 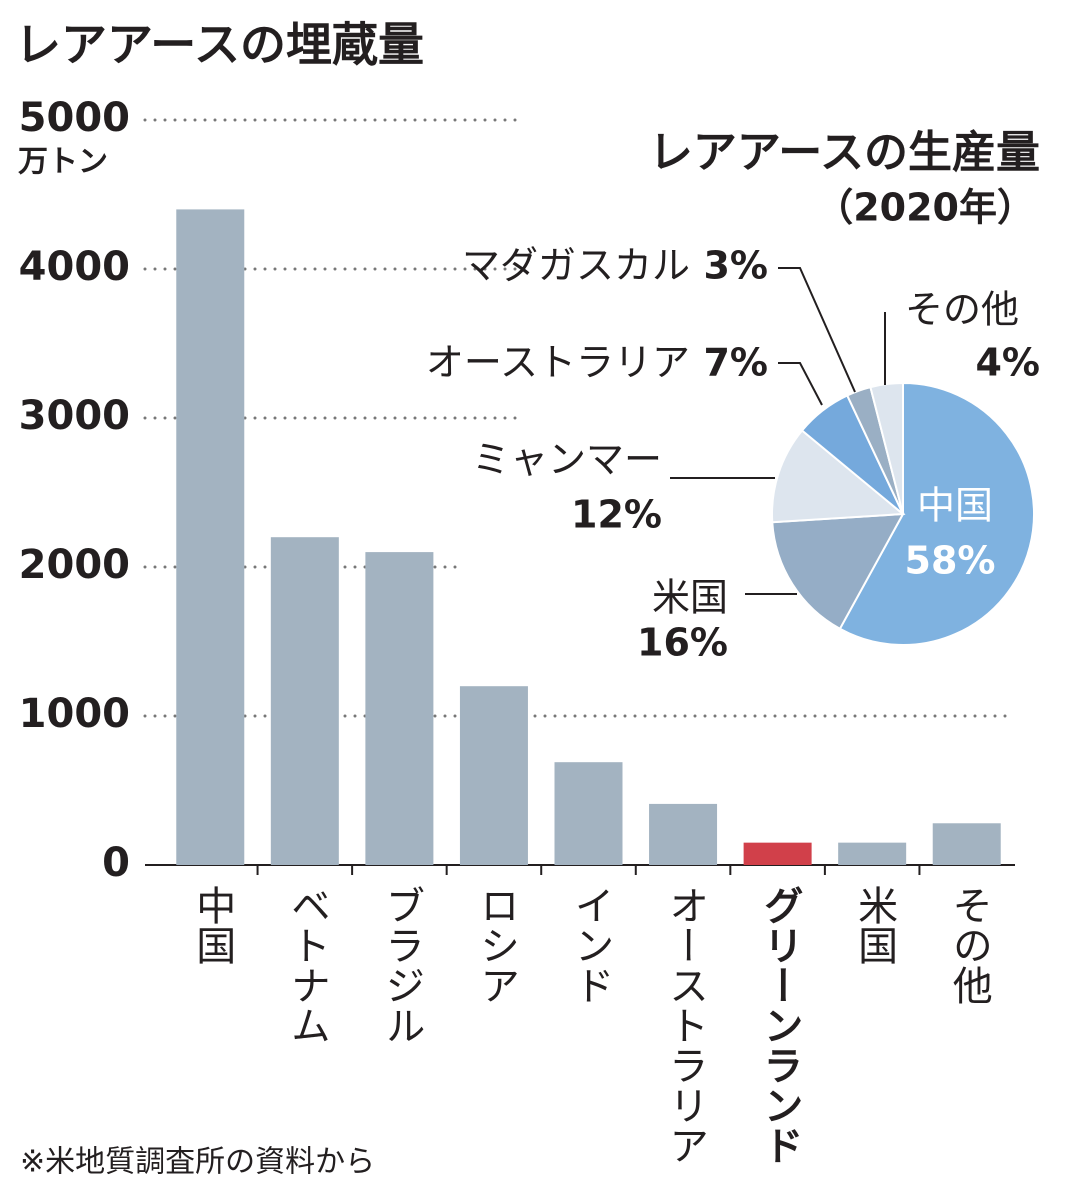 I want to click on y-tick-label: 4000, so click(x=74, y=267).